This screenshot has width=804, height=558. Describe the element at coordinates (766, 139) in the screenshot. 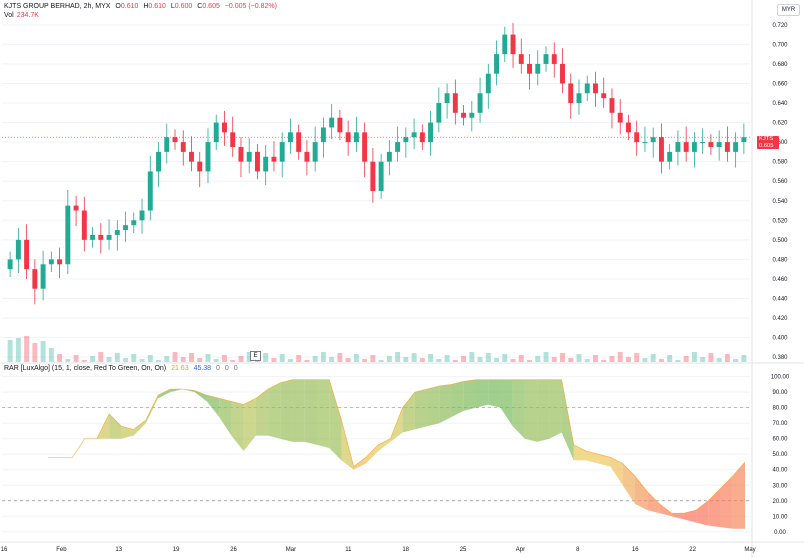

I see `price-tag-symbol: KJTS` at that location.